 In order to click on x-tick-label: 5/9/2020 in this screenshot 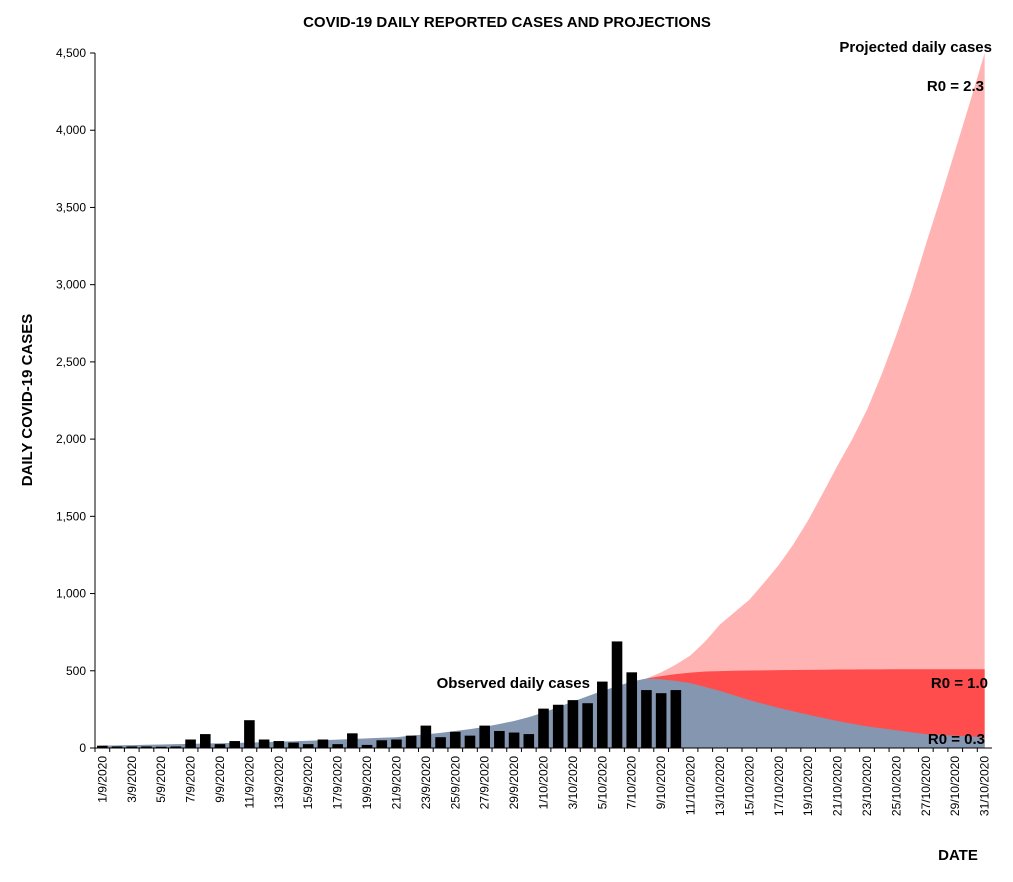, I will do `click(161, 779)`.